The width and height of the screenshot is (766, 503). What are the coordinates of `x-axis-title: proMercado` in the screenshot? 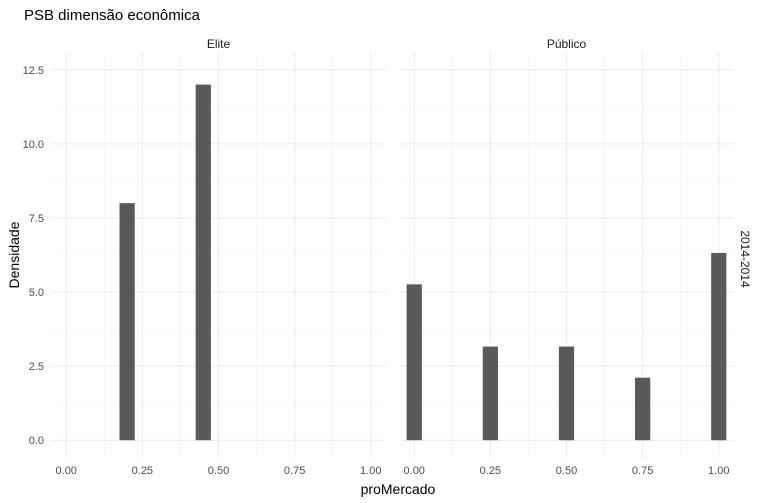 It's located at (398, 489).